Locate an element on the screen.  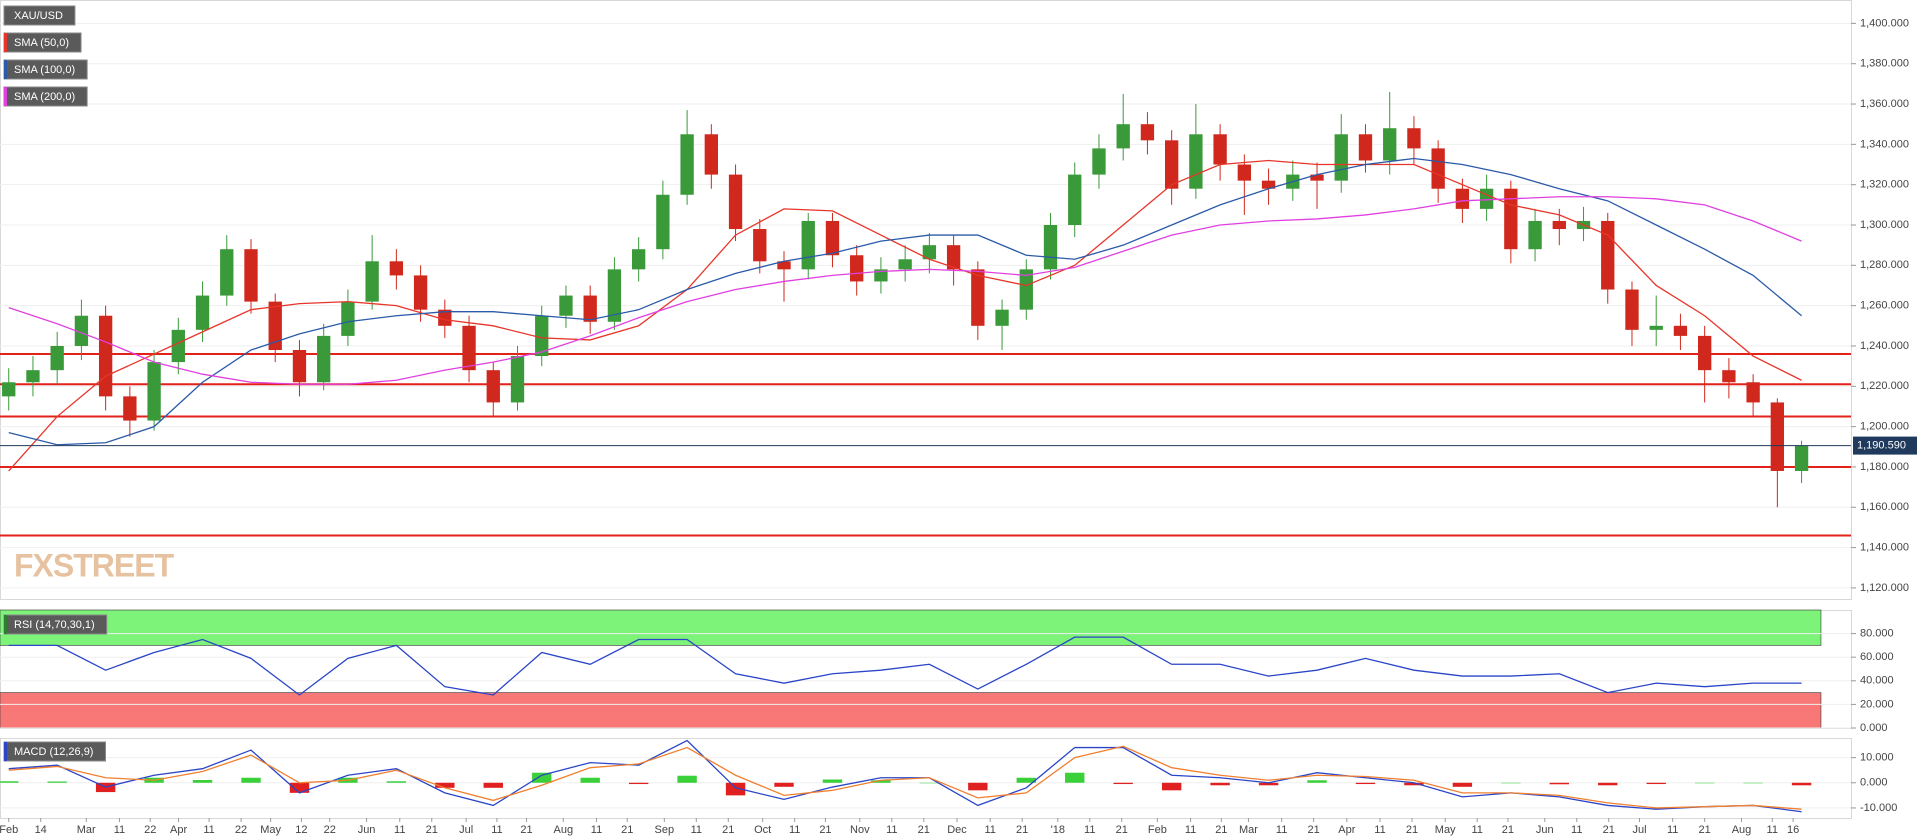
y-tick-label: 1,120.000 is located at coordinates (1884, 588).